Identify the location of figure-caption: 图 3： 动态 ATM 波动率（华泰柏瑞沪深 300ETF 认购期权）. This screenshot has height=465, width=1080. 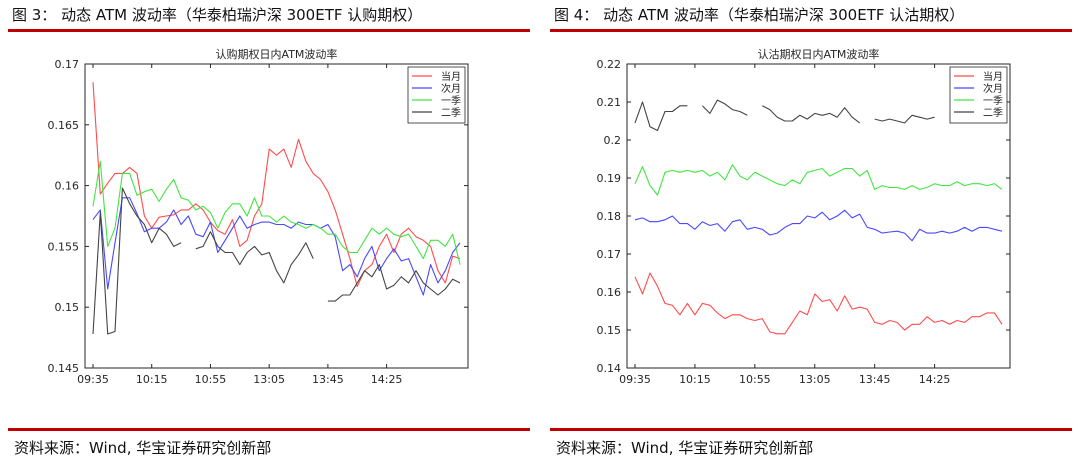
(217, 15).